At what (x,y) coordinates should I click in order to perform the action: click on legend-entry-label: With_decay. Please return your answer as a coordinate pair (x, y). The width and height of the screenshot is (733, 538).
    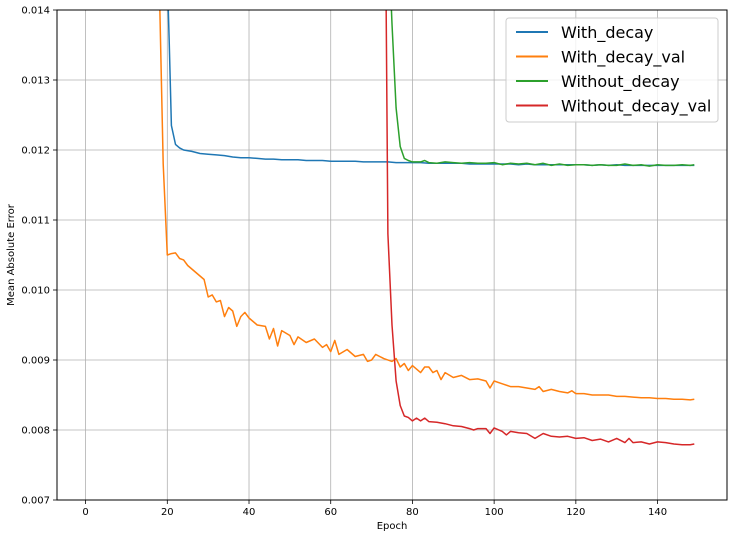
    Looking at the image, I should click on (607, 33).